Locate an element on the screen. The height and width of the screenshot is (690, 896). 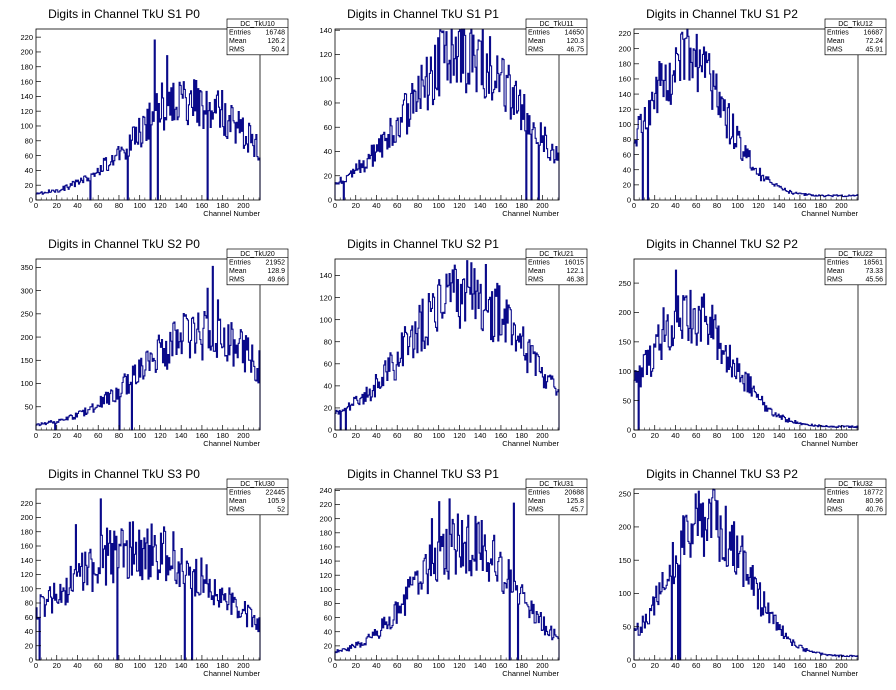
stats-value-mean: 122.1 is located at coordinates (575, 271).